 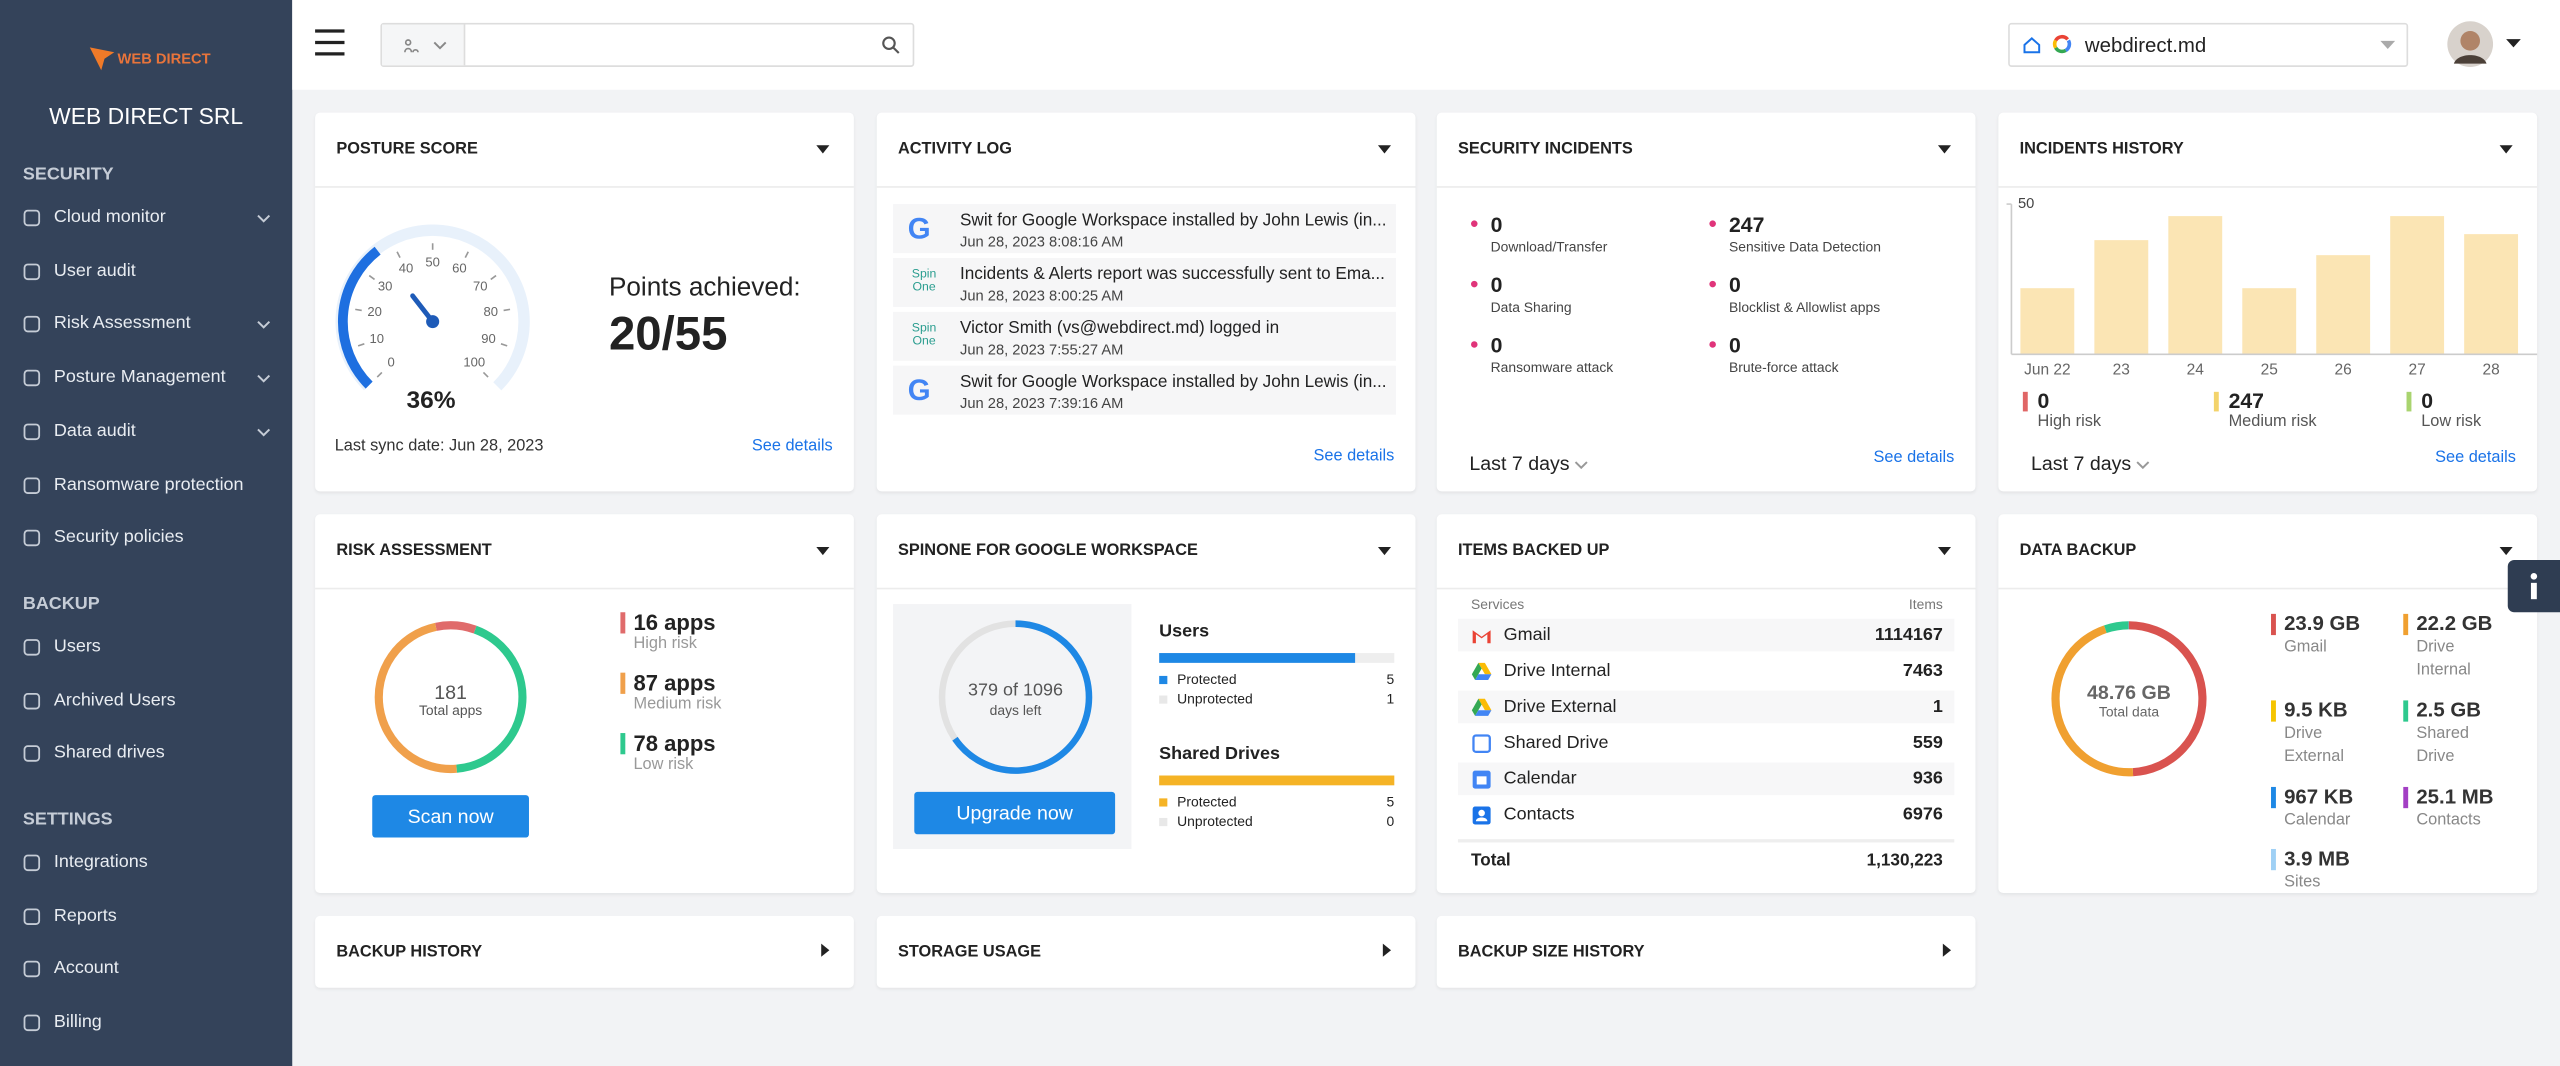 What do you see at coordinates (1734, 345) in the screenshot?
I see `incident-value: 0` at bounding box center [1734, 345].